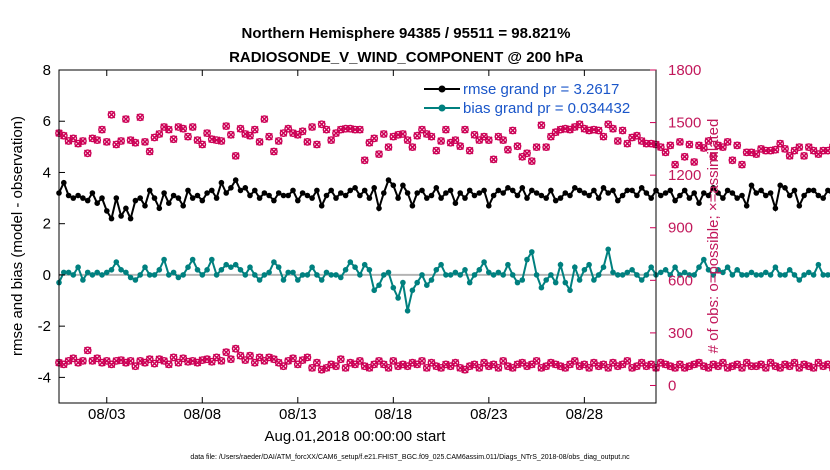  What do you see at coordinates (672, 385) in the screenshot?
I see `y-right-tick-label: 0` at bounding box center [672, 385].